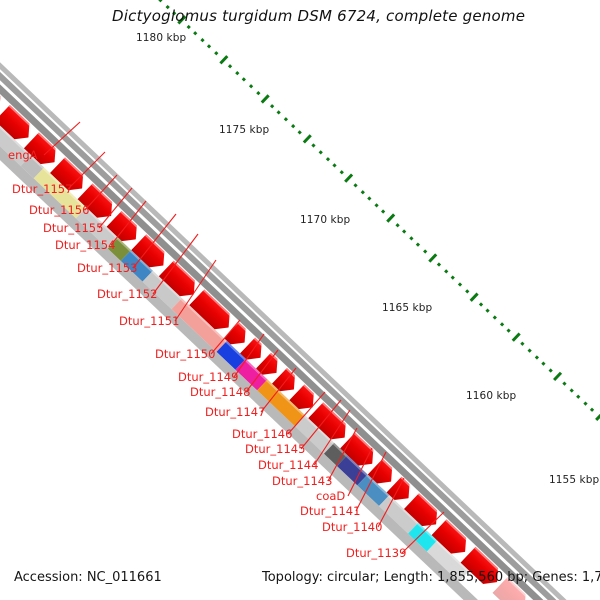  Describe the element at coordinates (376, 553) in the screenshot. I see `gene-label: Dtur_1139` at that location.